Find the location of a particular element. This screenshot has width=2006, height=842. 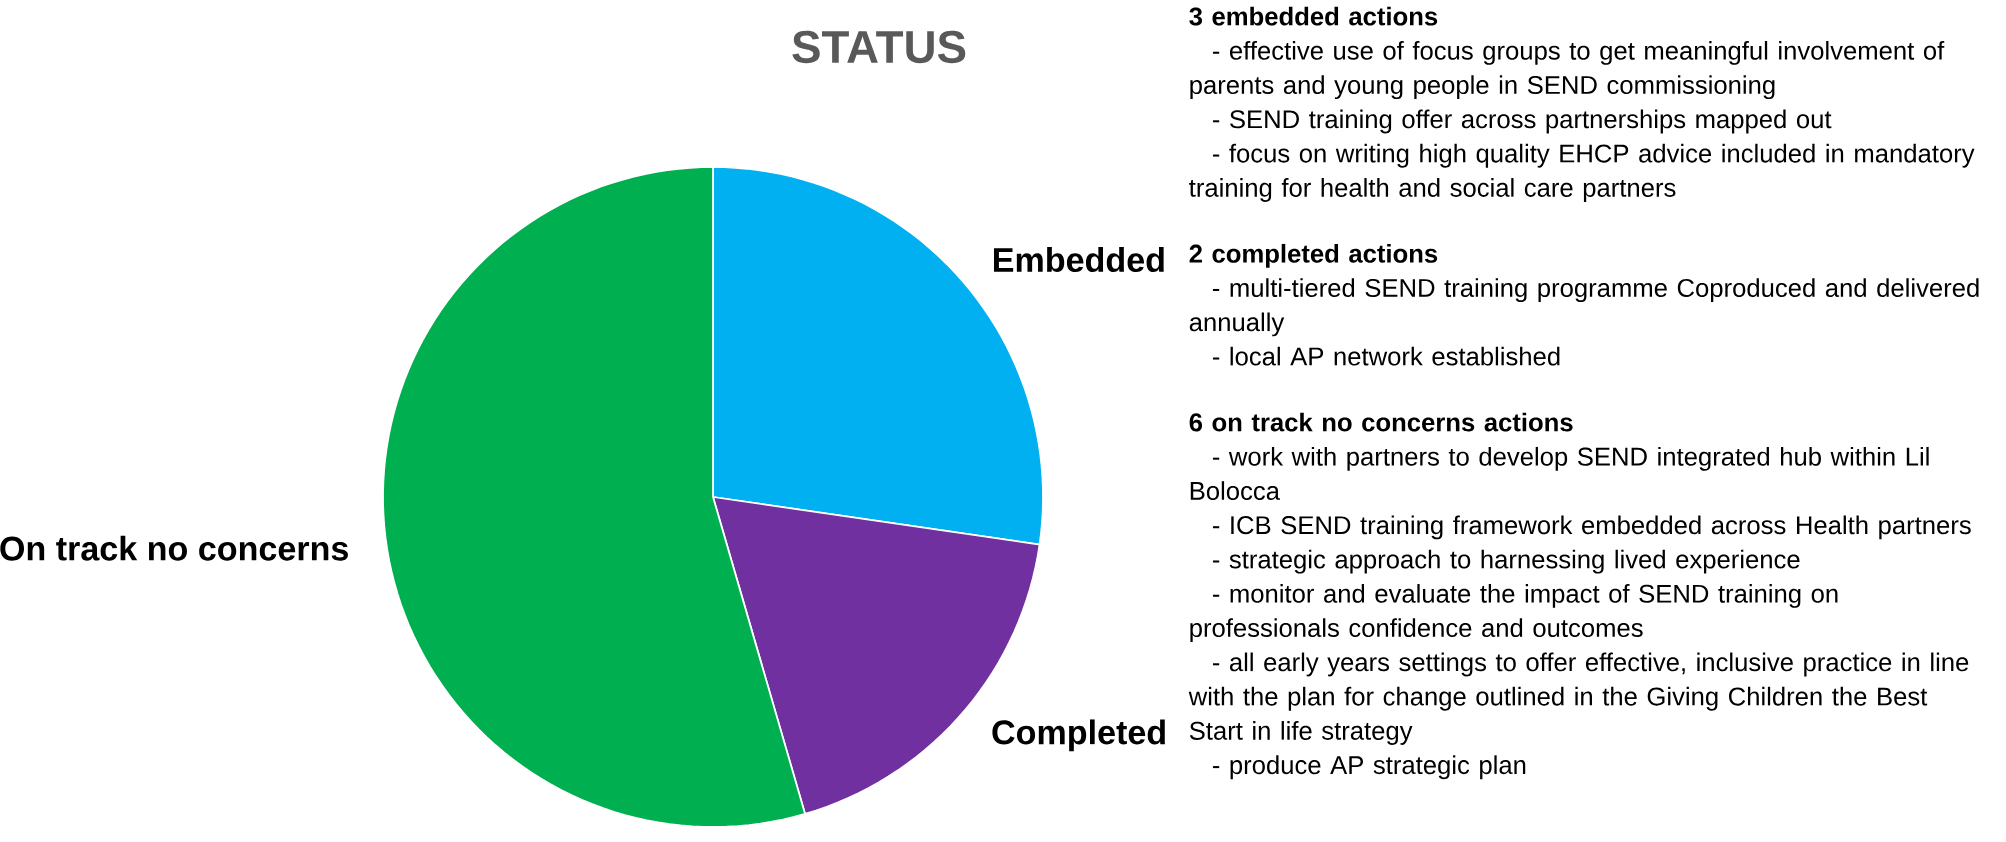

text: - produce AP strategic plan is located at coordinates (1369, 767).